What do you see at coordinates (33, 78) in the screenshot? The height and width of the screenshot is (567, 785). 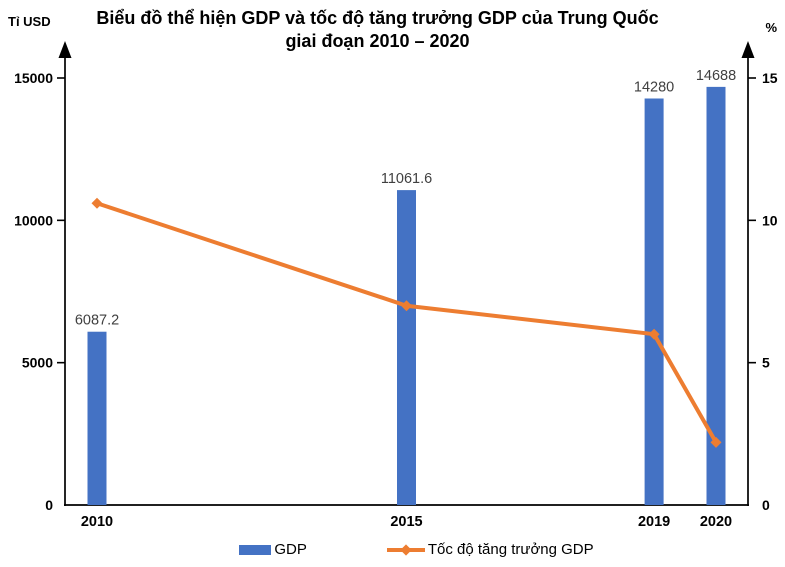 I see `left-axis-tick-label: 15000` at bounding box center [33, 78].